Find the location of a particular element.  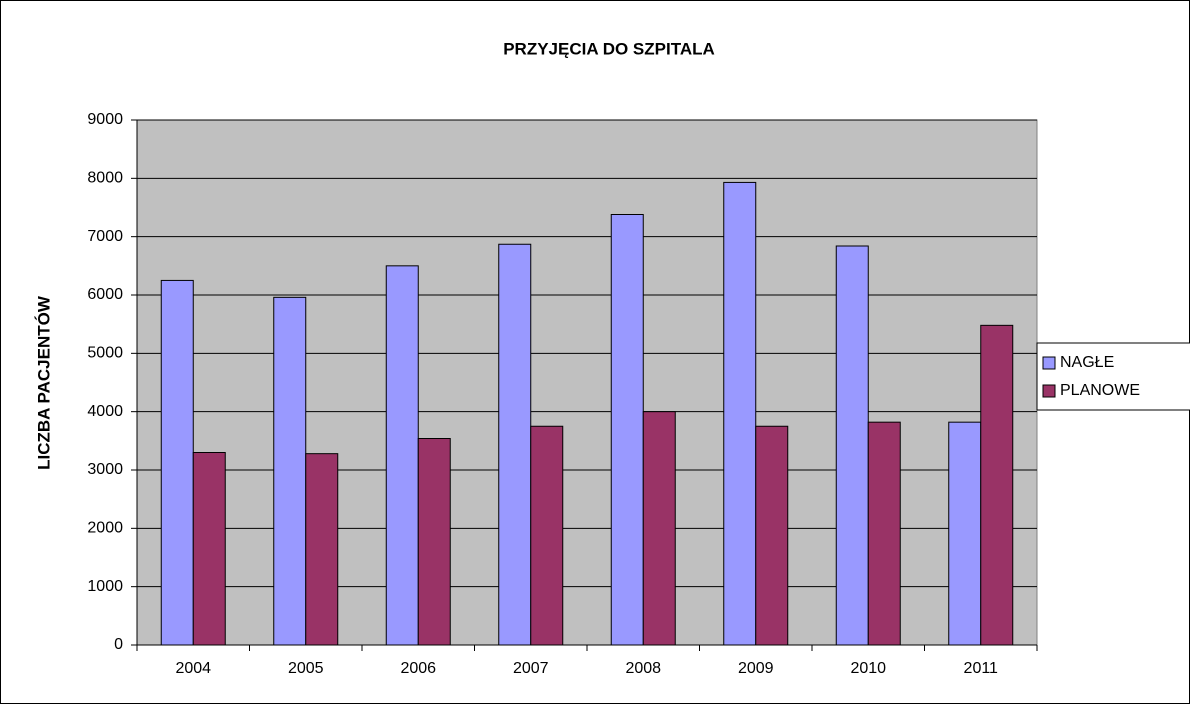

legend-label: NAGŁE is located at coordinates (1087, 362).